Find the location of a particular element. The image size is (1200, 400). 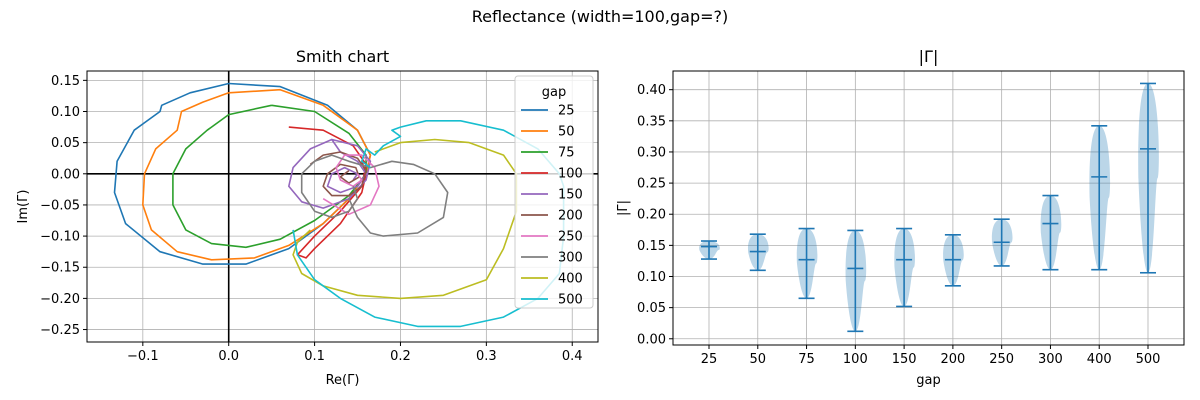

smith-ytick-label: 0.05 is located at coordinates (65, 143).